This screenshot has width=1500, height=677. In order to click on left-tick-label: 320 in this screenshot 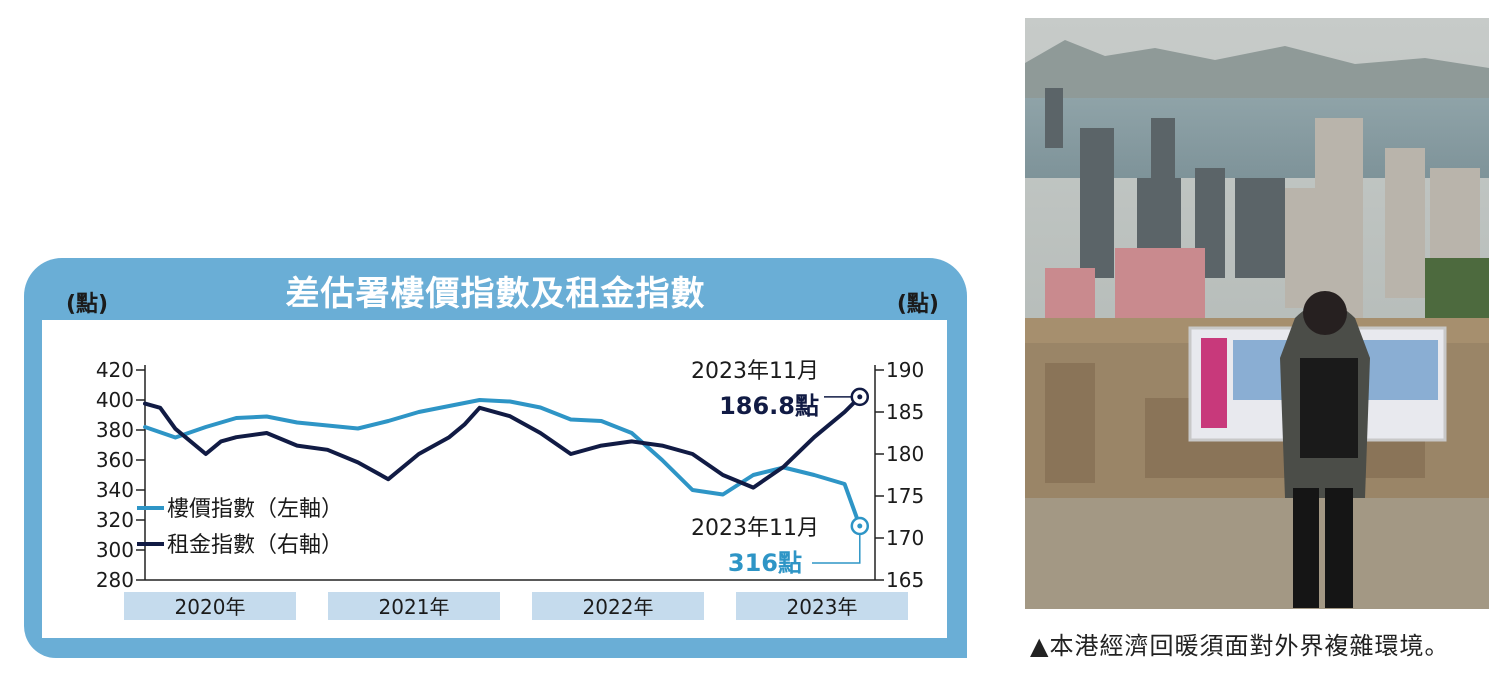, I will do `click(115, 520)`.